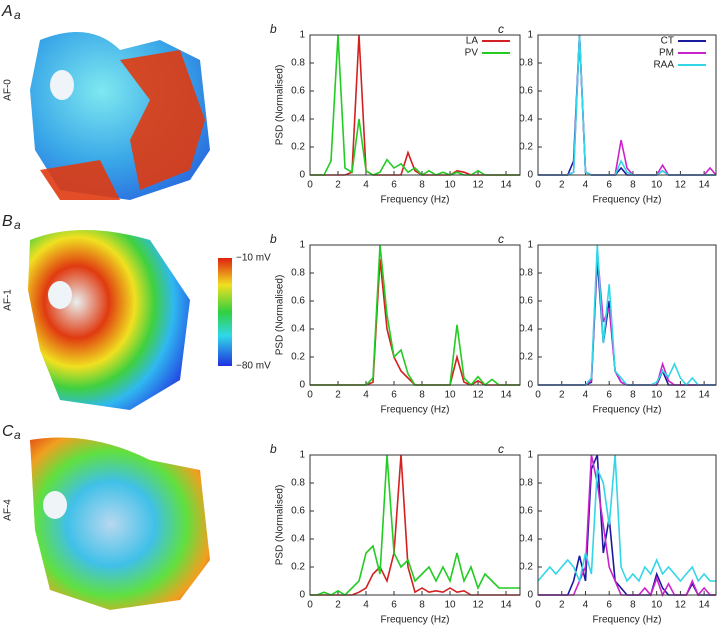 The image size is (720, 630). What do you see at coordinates (225, 312) in the screenshot?
I see `colorbar-gradient` at bounding box center [225, 312].